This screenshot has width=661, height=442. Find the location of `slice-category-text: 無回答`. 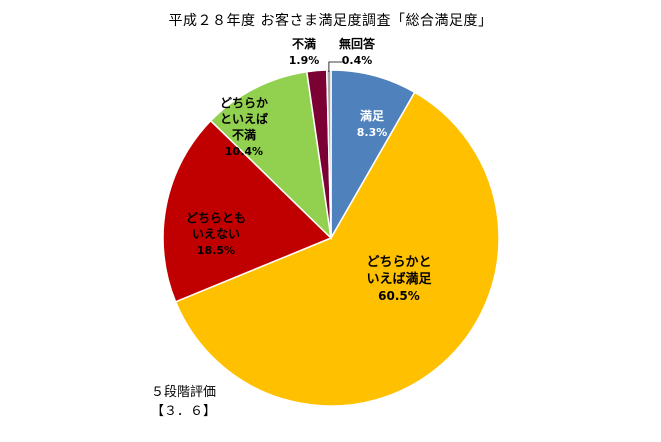

slice-category-text: 無回答 is located at coordinates (357, 43).